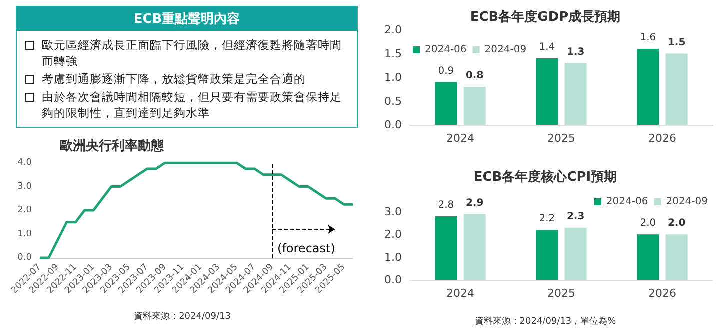  I want to click on text: 考慮到通膨逐漸下降，放鬆貨幣政策是完全合適的, so click(174, 79).